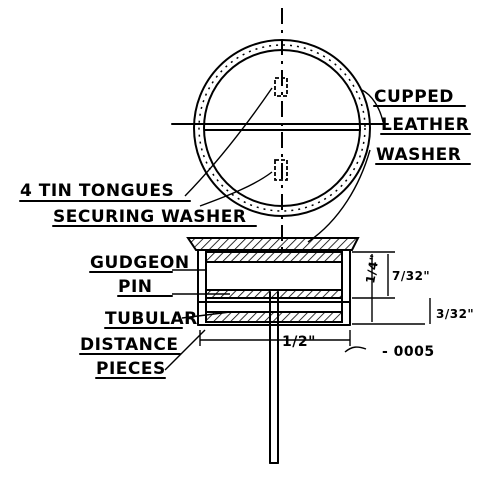 This screenshot has height=487, width=500. I want to click on label-leather: LEATHER, so click(425, 125).